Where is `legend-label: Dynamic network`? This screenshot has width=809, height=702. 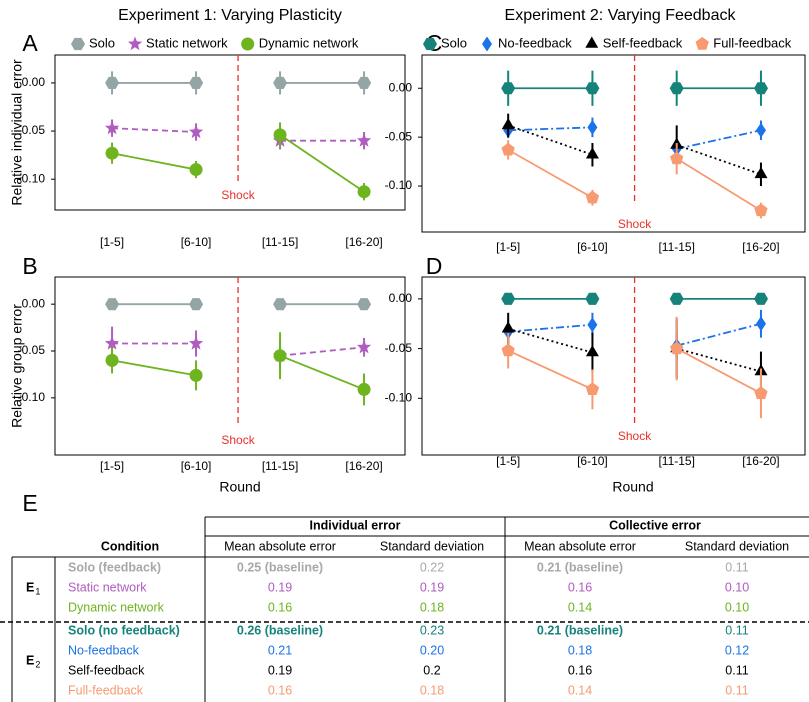 legend-label: Dynamic network is located at coordinates (309, 42).